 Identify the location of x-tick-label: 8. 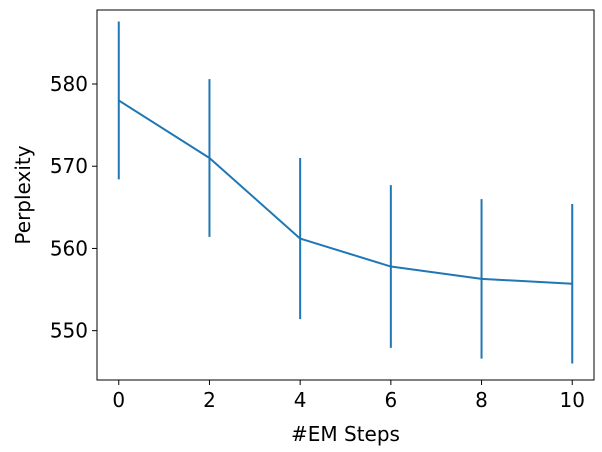
(481, 400).